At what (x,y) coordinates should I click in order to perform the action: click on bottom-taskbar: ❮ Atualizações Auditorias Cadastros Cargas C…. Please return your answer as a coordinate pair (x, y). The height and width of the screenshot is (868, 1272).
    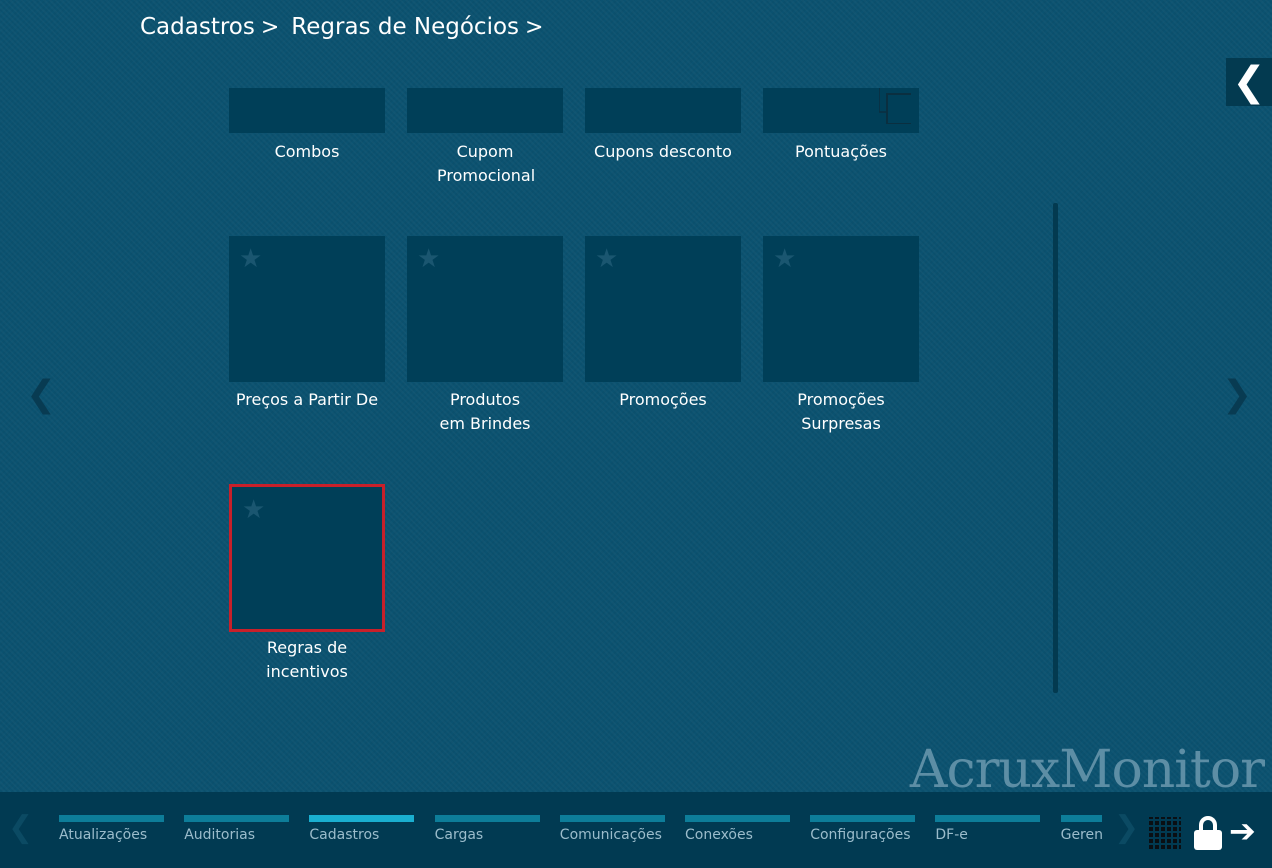
    Looking at the image, I should click on (636, 830).